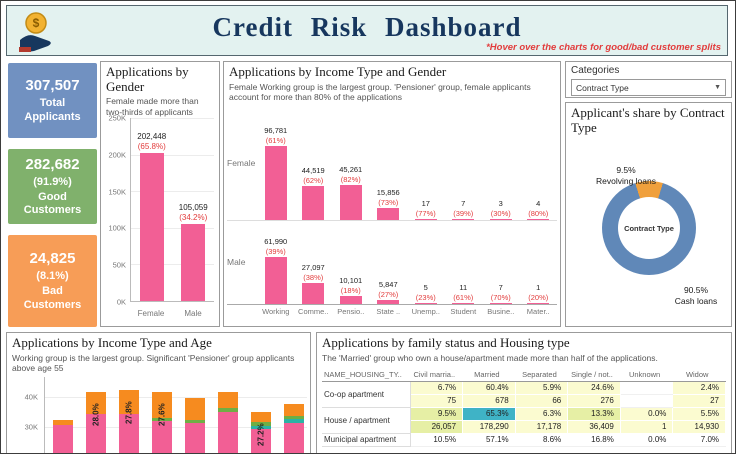  What do you see at coordinates (594, 413) in the screenshot?
I see `table-cell: 13.3%` at bounding box center [594, 413].